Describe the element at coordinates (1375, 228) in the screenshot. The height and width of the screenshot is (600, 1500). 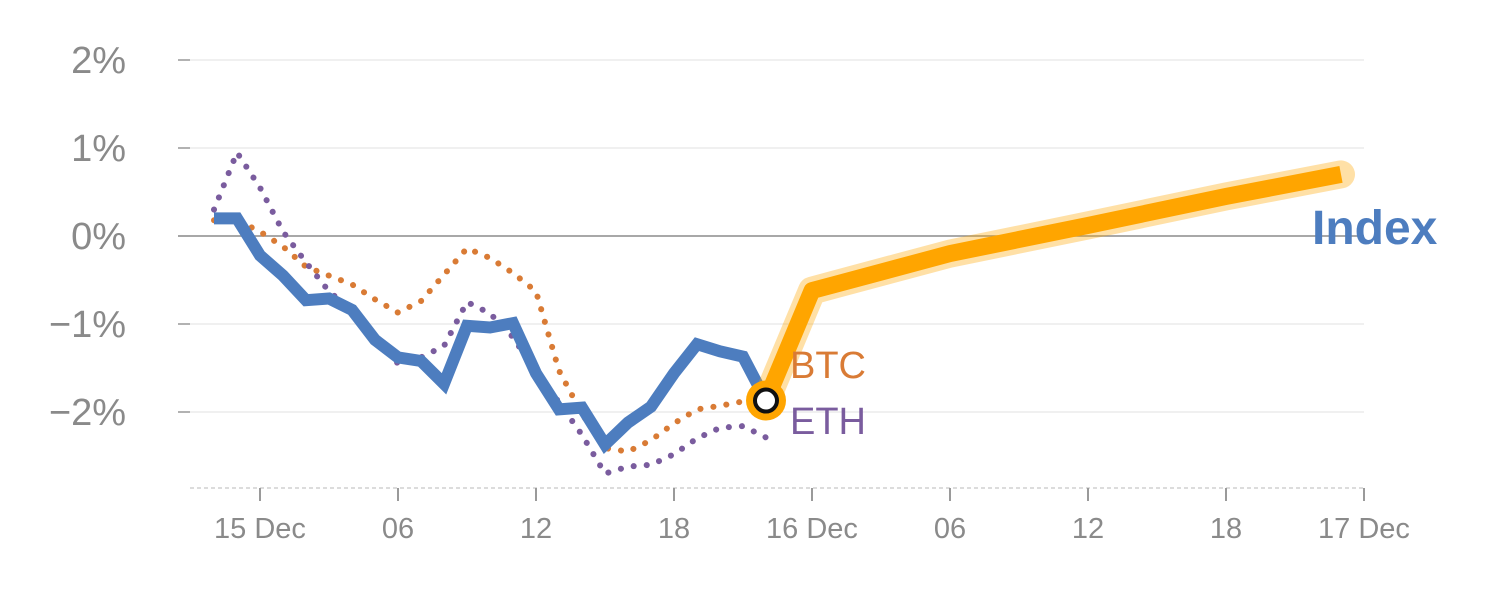
I see `index-series-label: Index` at that location.